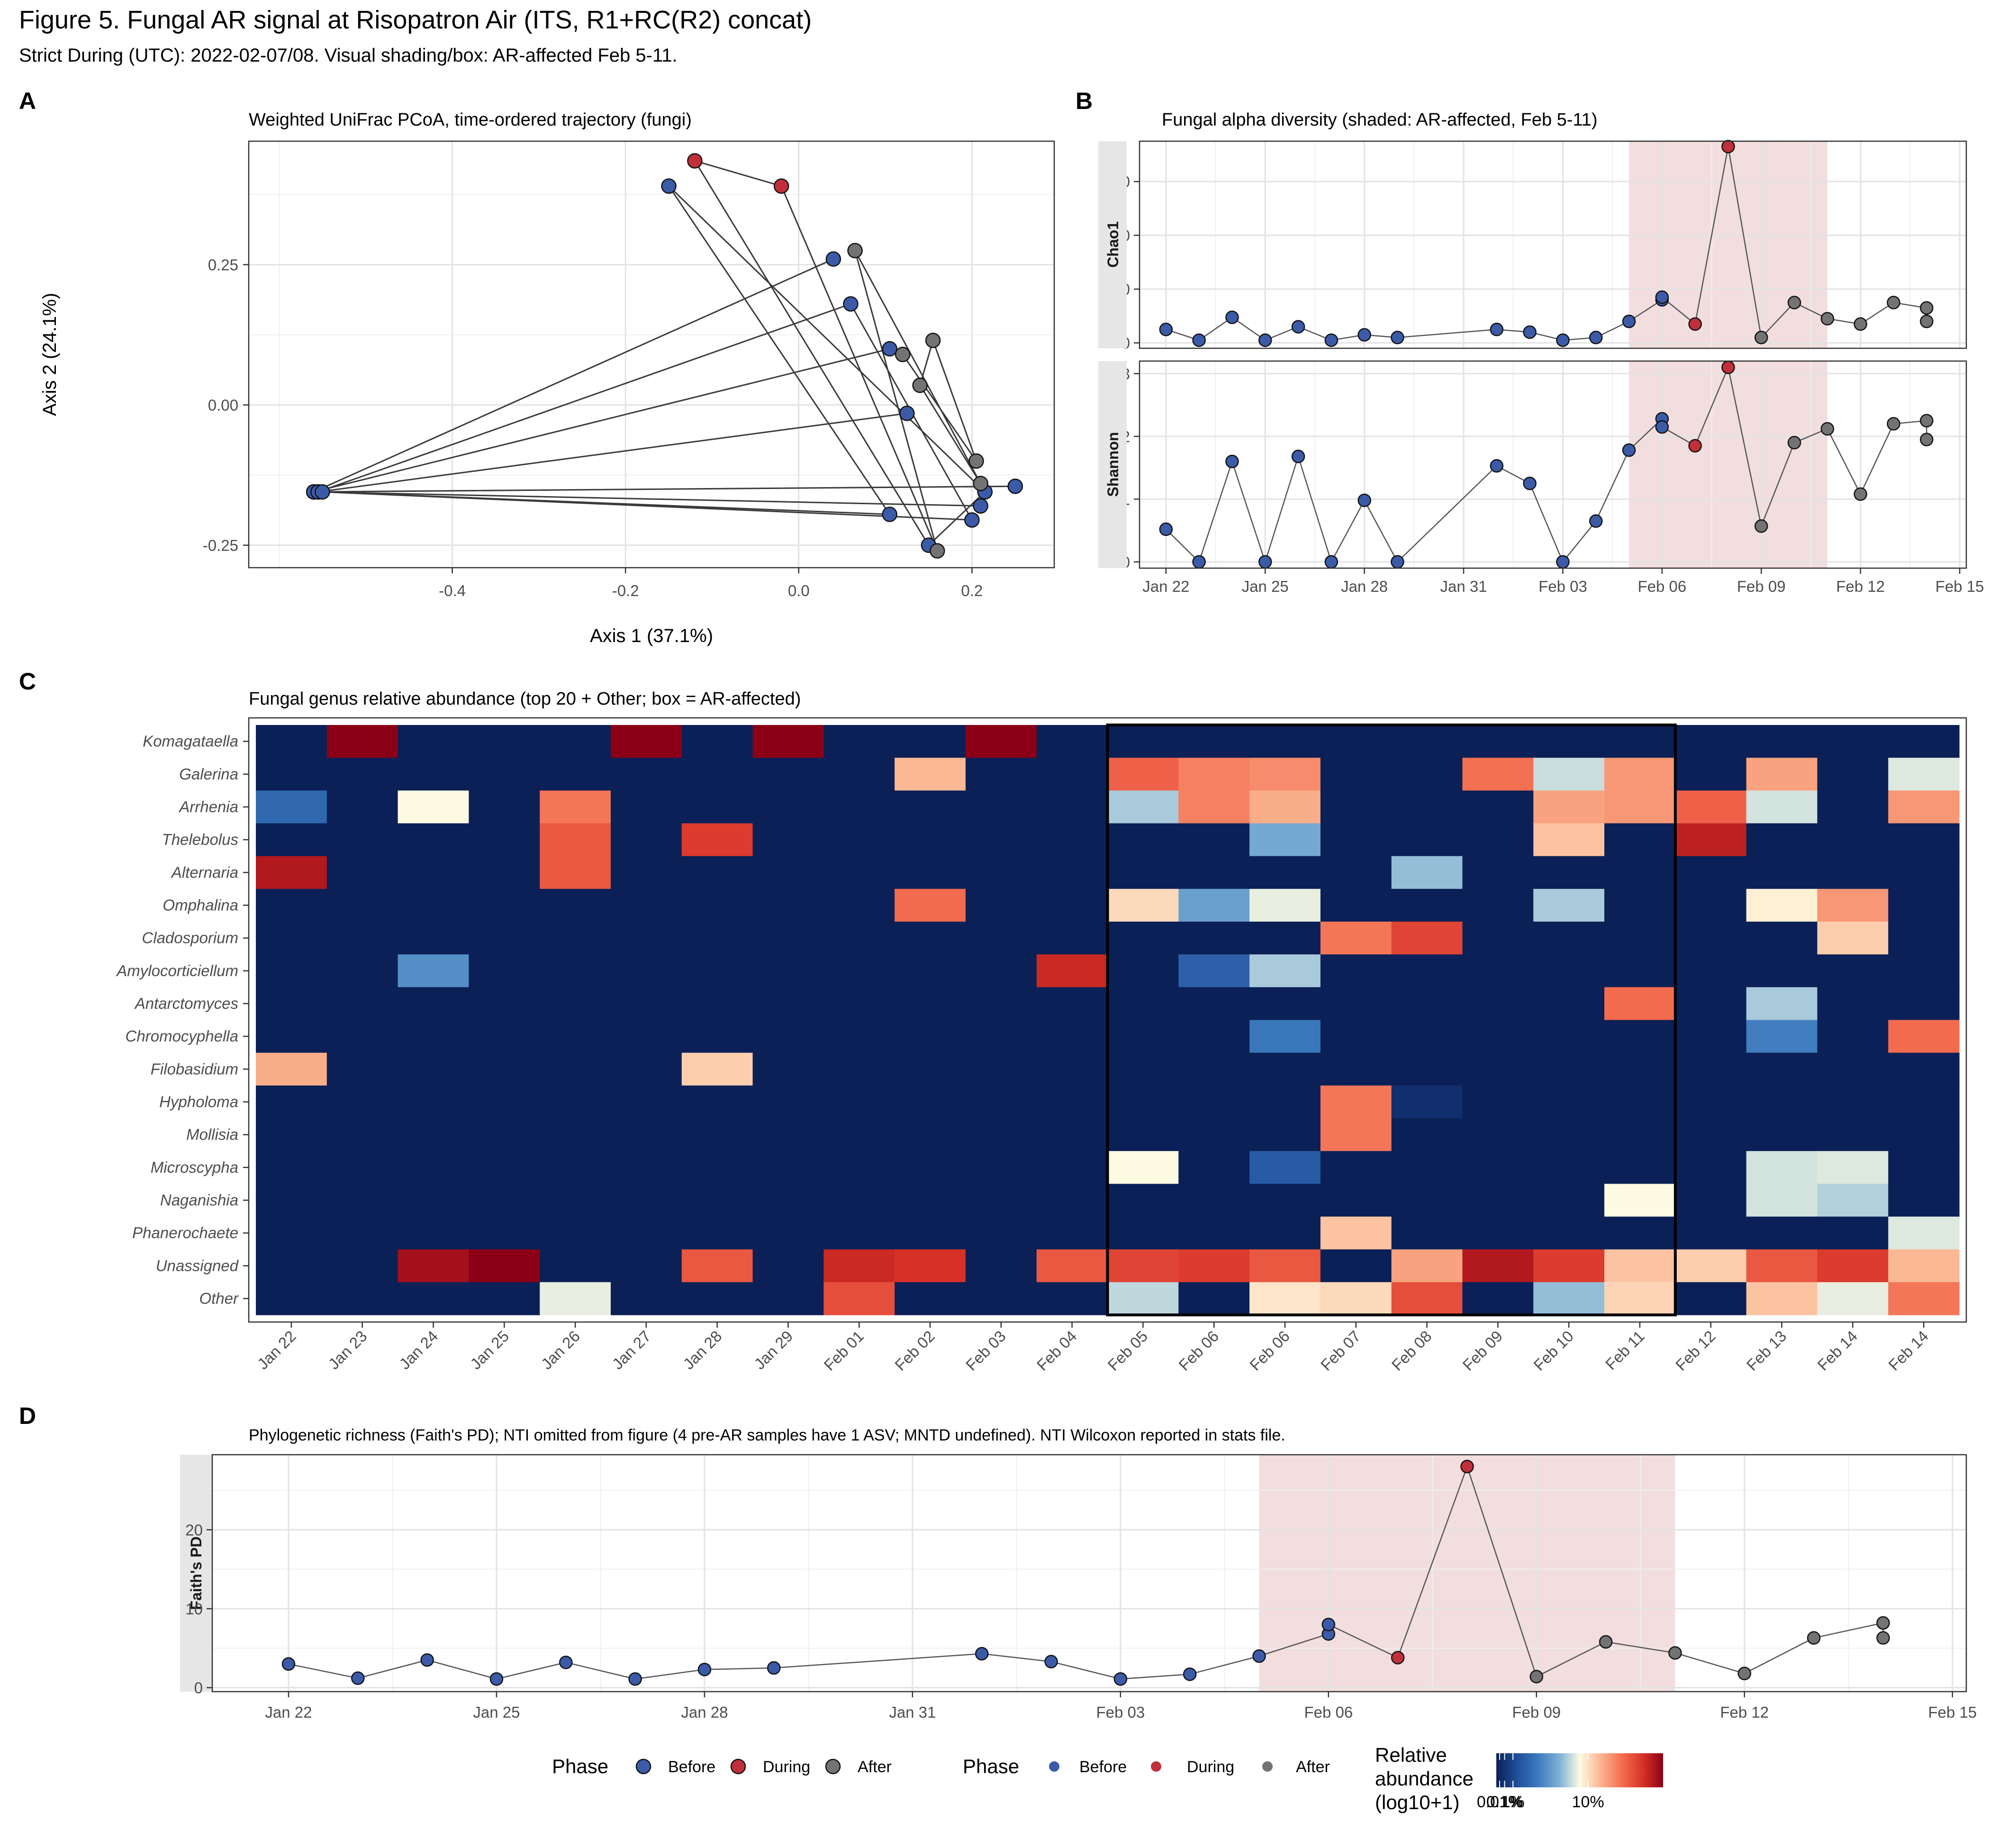 The image size is (1990, 1848). Describe the element at coordinates (651, 635) in the screenshot. I see `panel-a-xlabel: Axis 1 (37.1%)` at that location.